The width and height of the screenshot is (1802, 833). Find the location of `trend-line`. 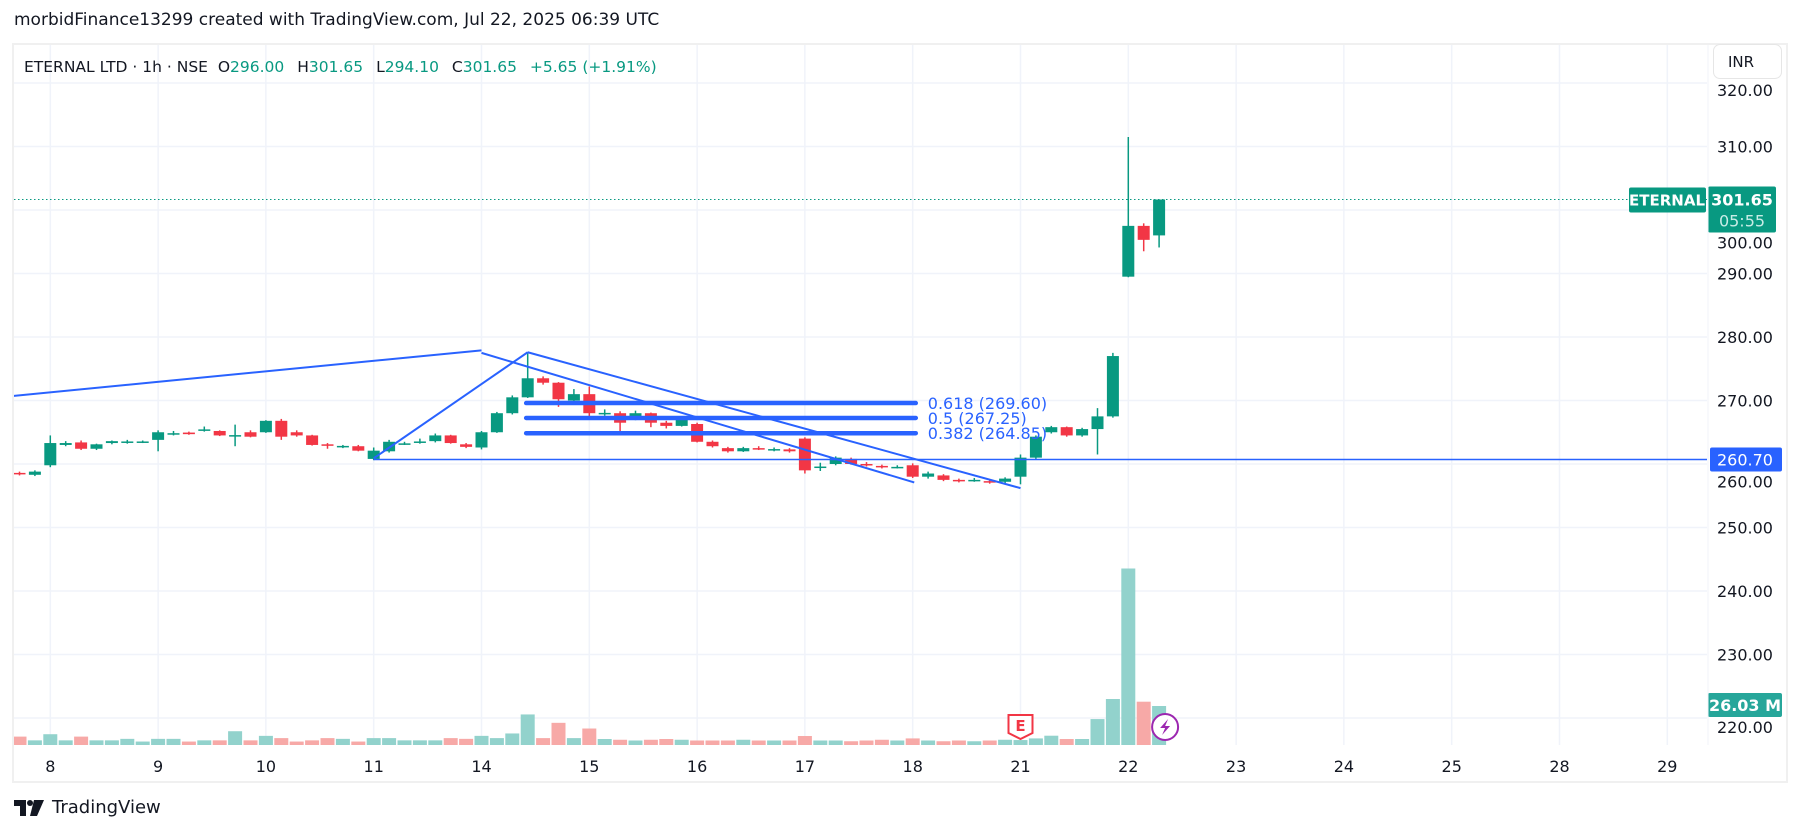

trend-line is located at coordinates (451, 405).